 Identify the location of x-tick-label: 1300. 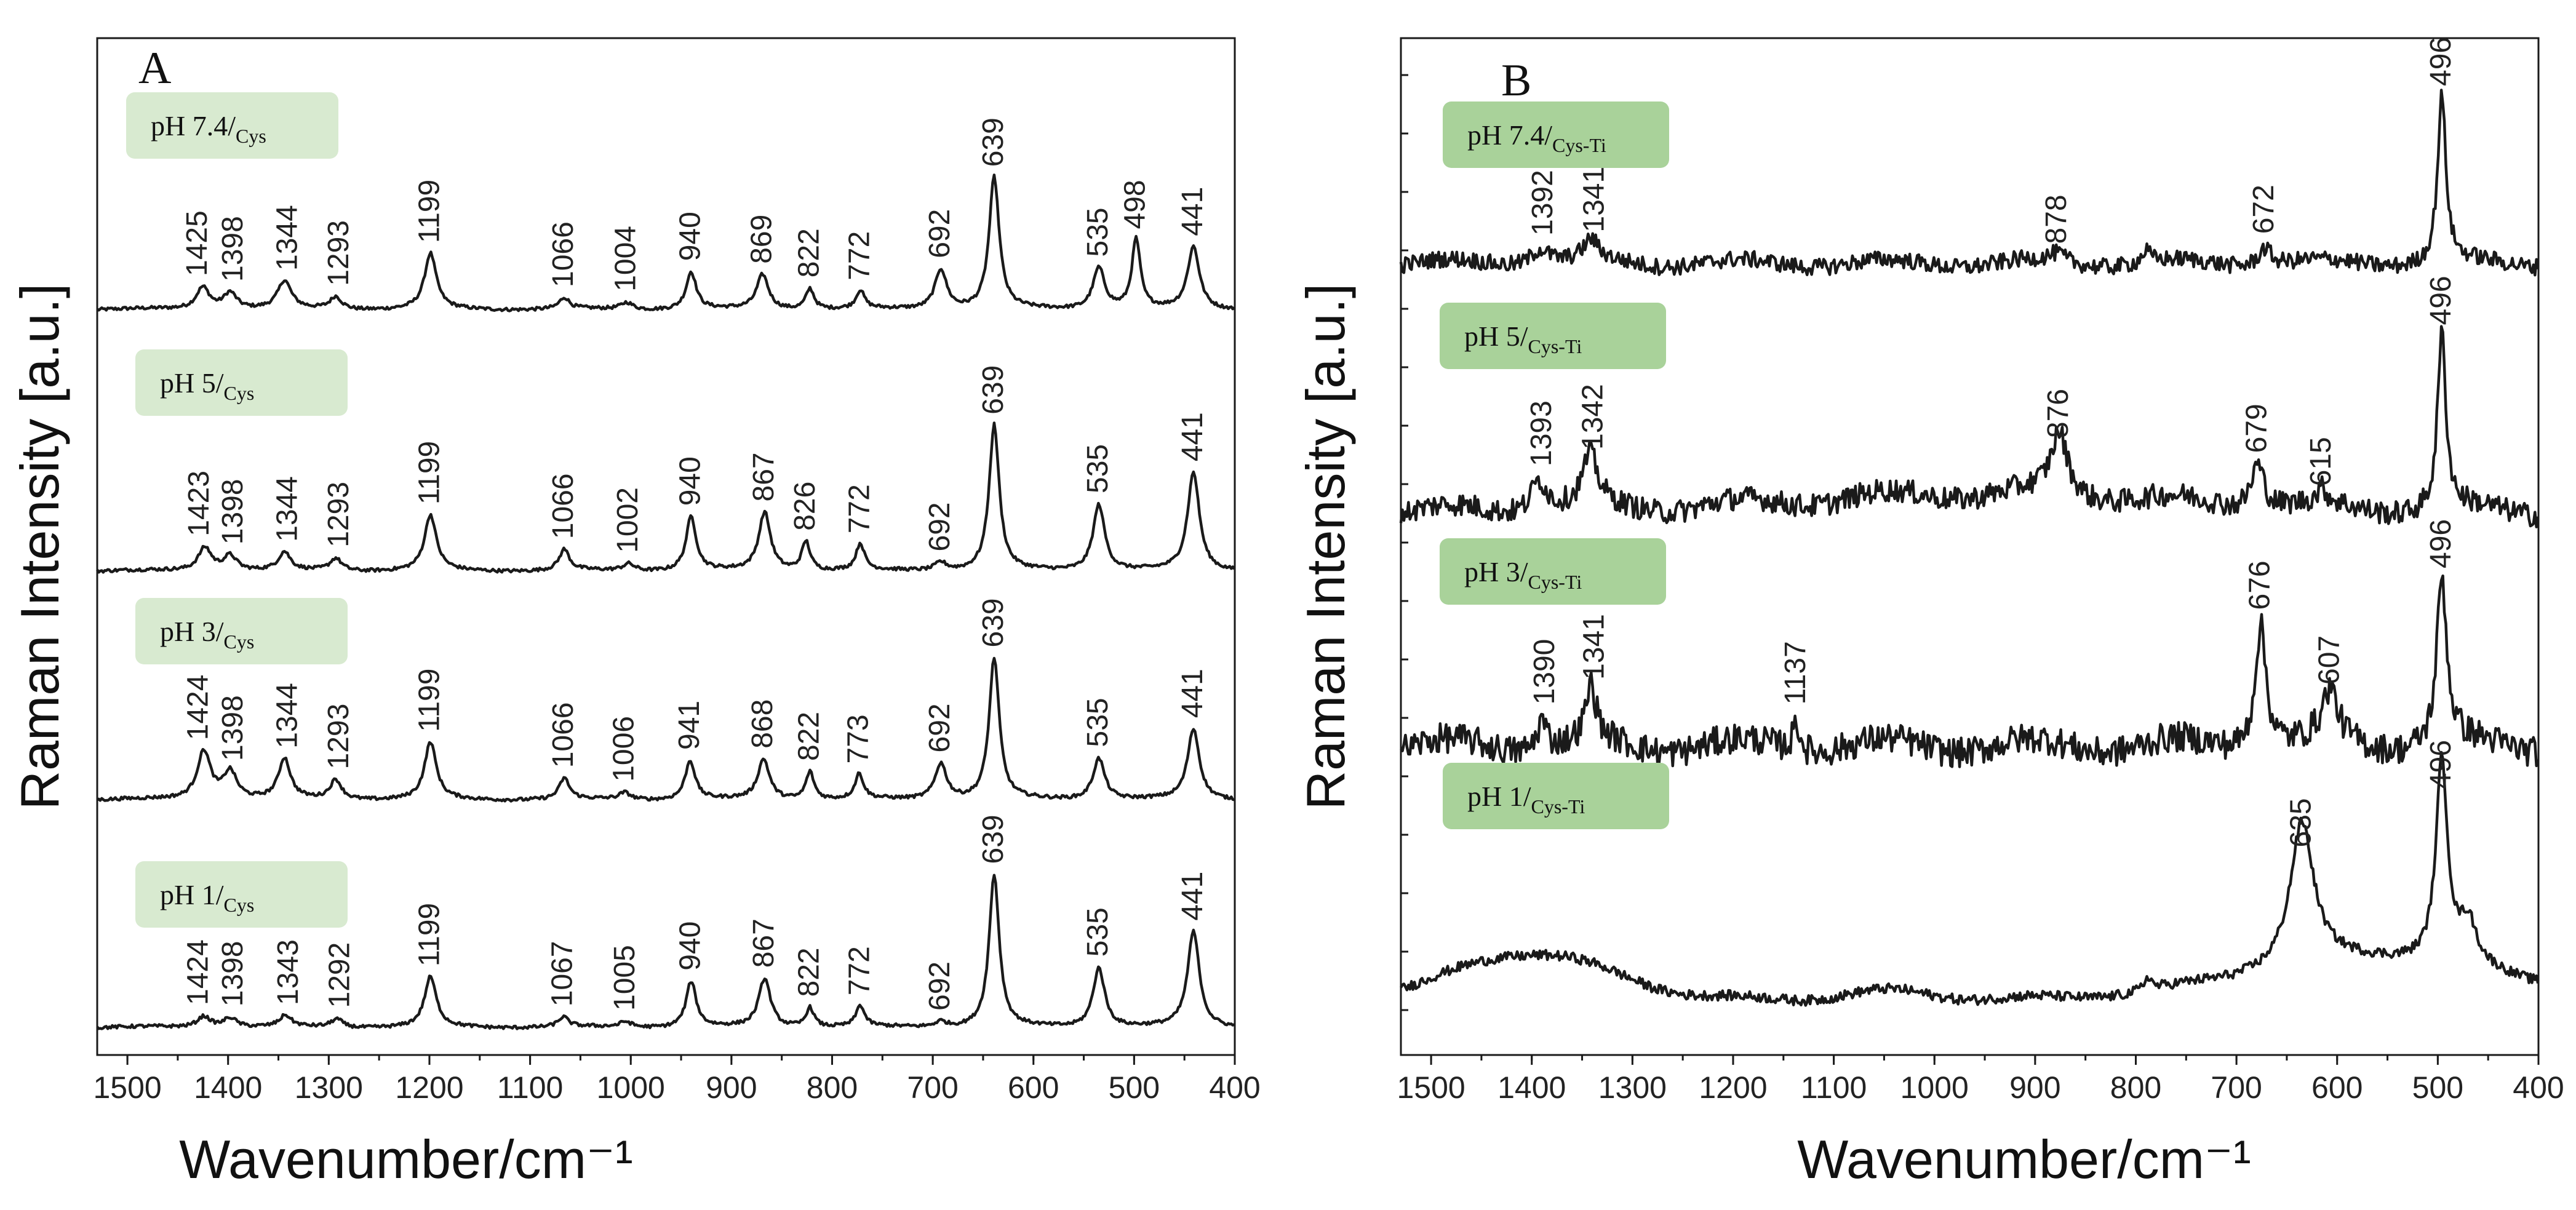
(329, 1087).